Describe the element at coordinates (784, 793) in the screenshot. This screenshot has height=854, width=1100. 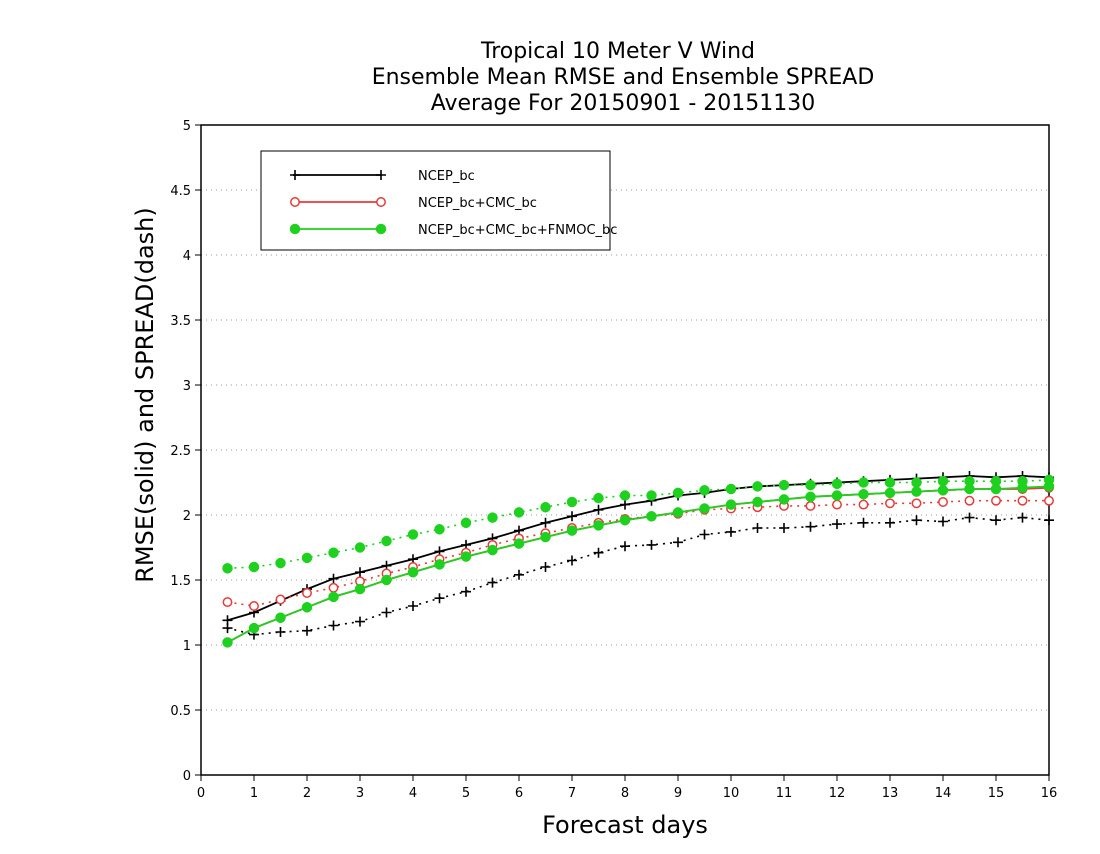
I see `x-tick-label: 11` at that location.